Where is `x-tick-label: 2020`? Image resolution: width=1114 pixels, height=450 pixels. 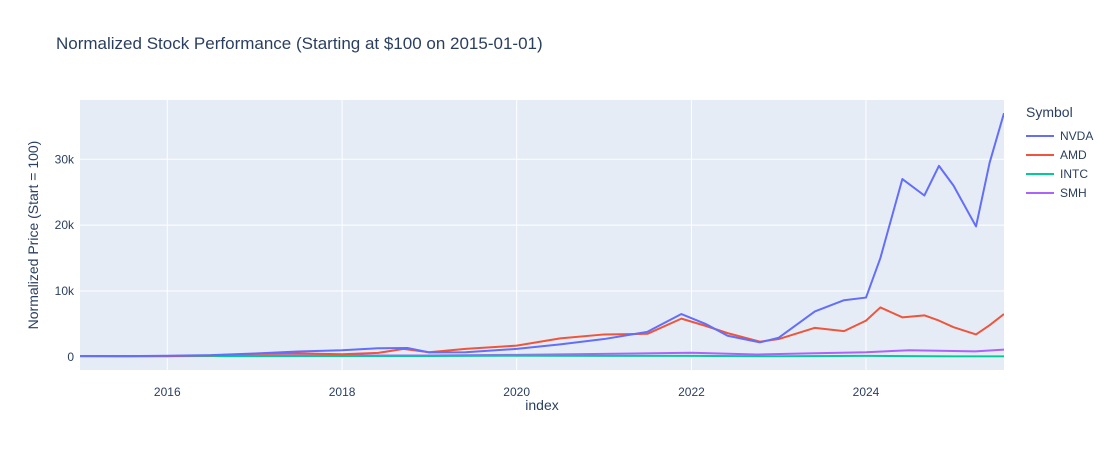 x-tick-label: 2020 is located at coordinates (516, 392).